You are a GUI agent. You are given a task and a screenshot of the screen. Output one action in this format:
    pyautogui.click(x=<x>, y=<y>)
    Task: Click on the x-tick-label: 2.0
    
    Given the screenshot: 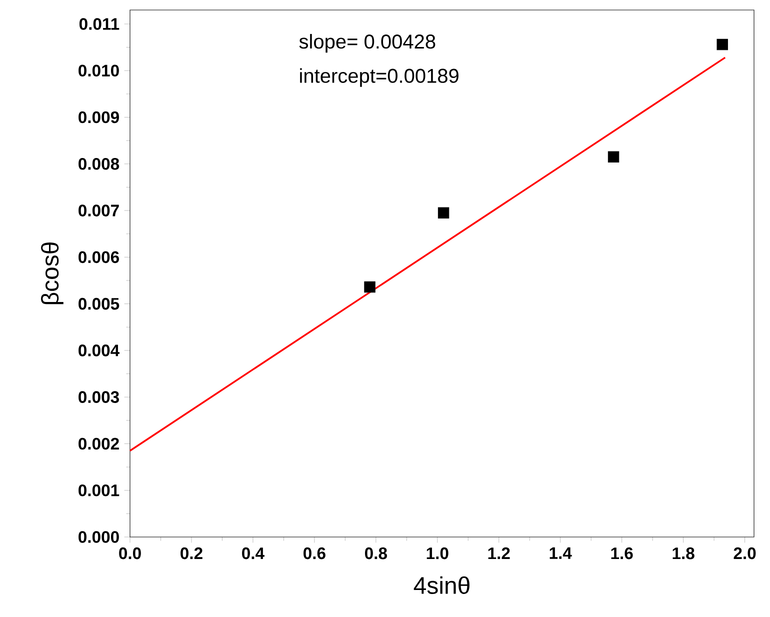 What is the action you would take?
    pyautogui.click(x=745, y=553)
    